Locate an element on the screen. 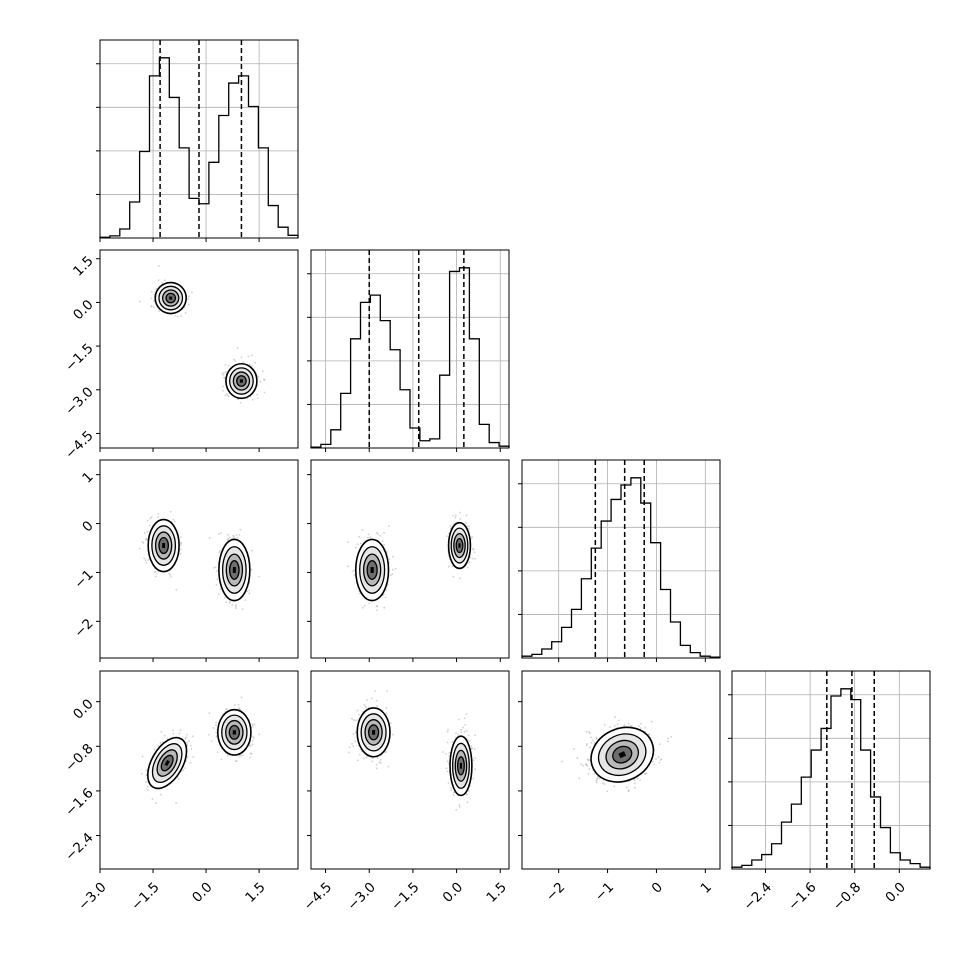 Image resolution: width=970 pixels, height=970 pixels. y-tick-label: 1 is located at coordinates (87, 477).